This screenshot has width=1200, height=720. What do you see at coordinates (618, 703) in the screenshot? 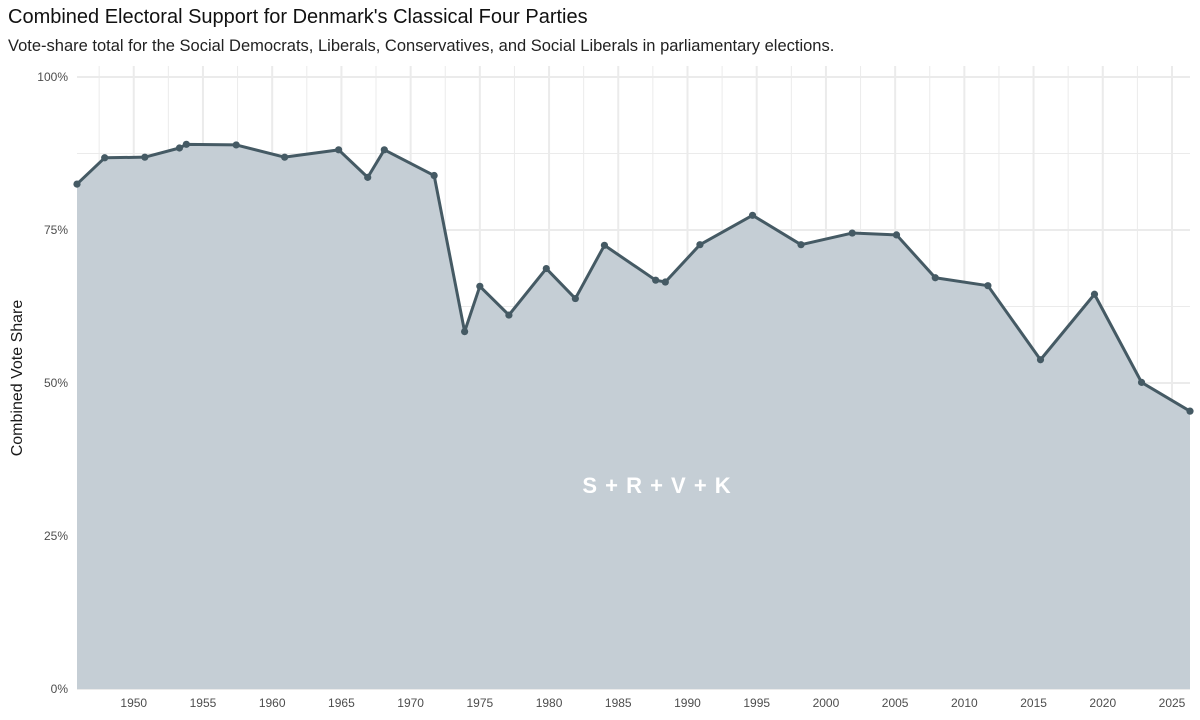
I see `x-tick-label: 1985` at bounding box center [618, 703].